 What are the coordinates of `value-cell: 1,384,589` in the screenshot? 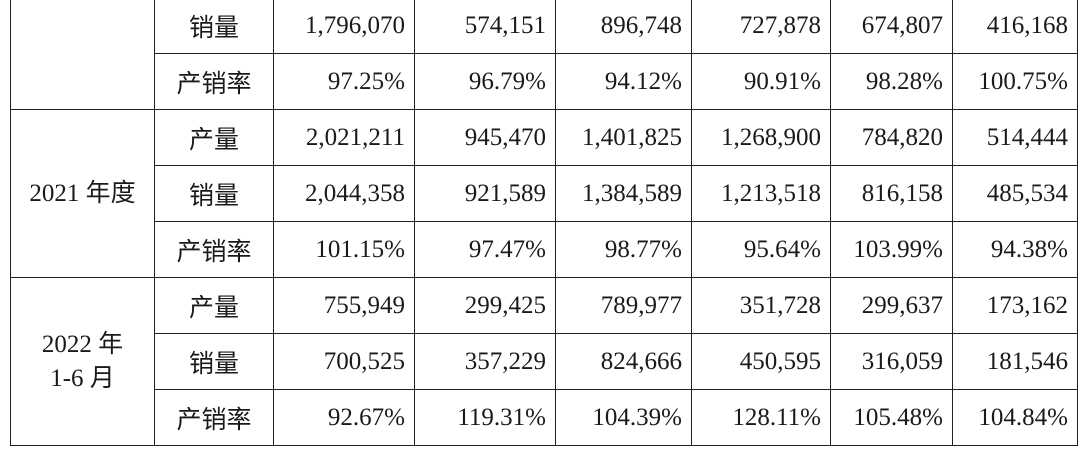 It's located at (623, 193).